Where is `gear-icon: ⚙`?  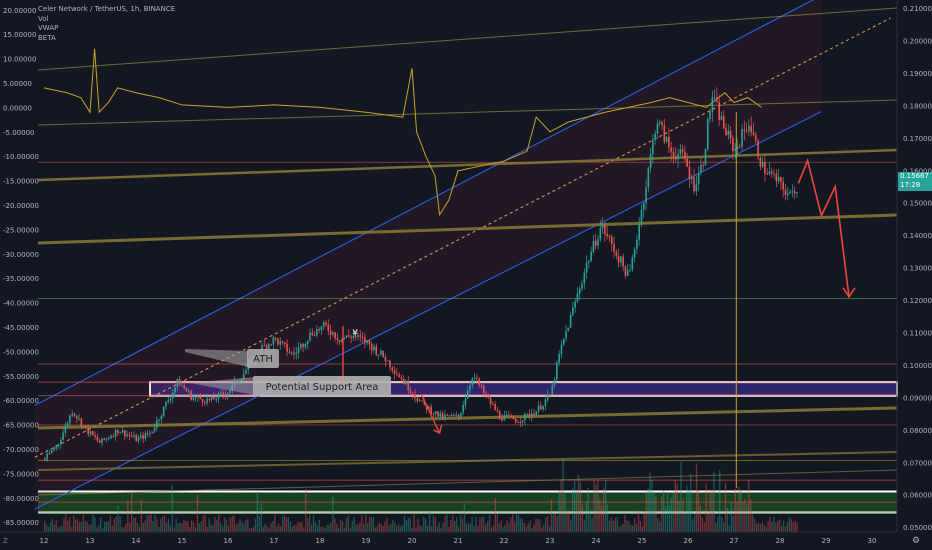 gear-icon: ⚙ is located at coordinates (916, 541).